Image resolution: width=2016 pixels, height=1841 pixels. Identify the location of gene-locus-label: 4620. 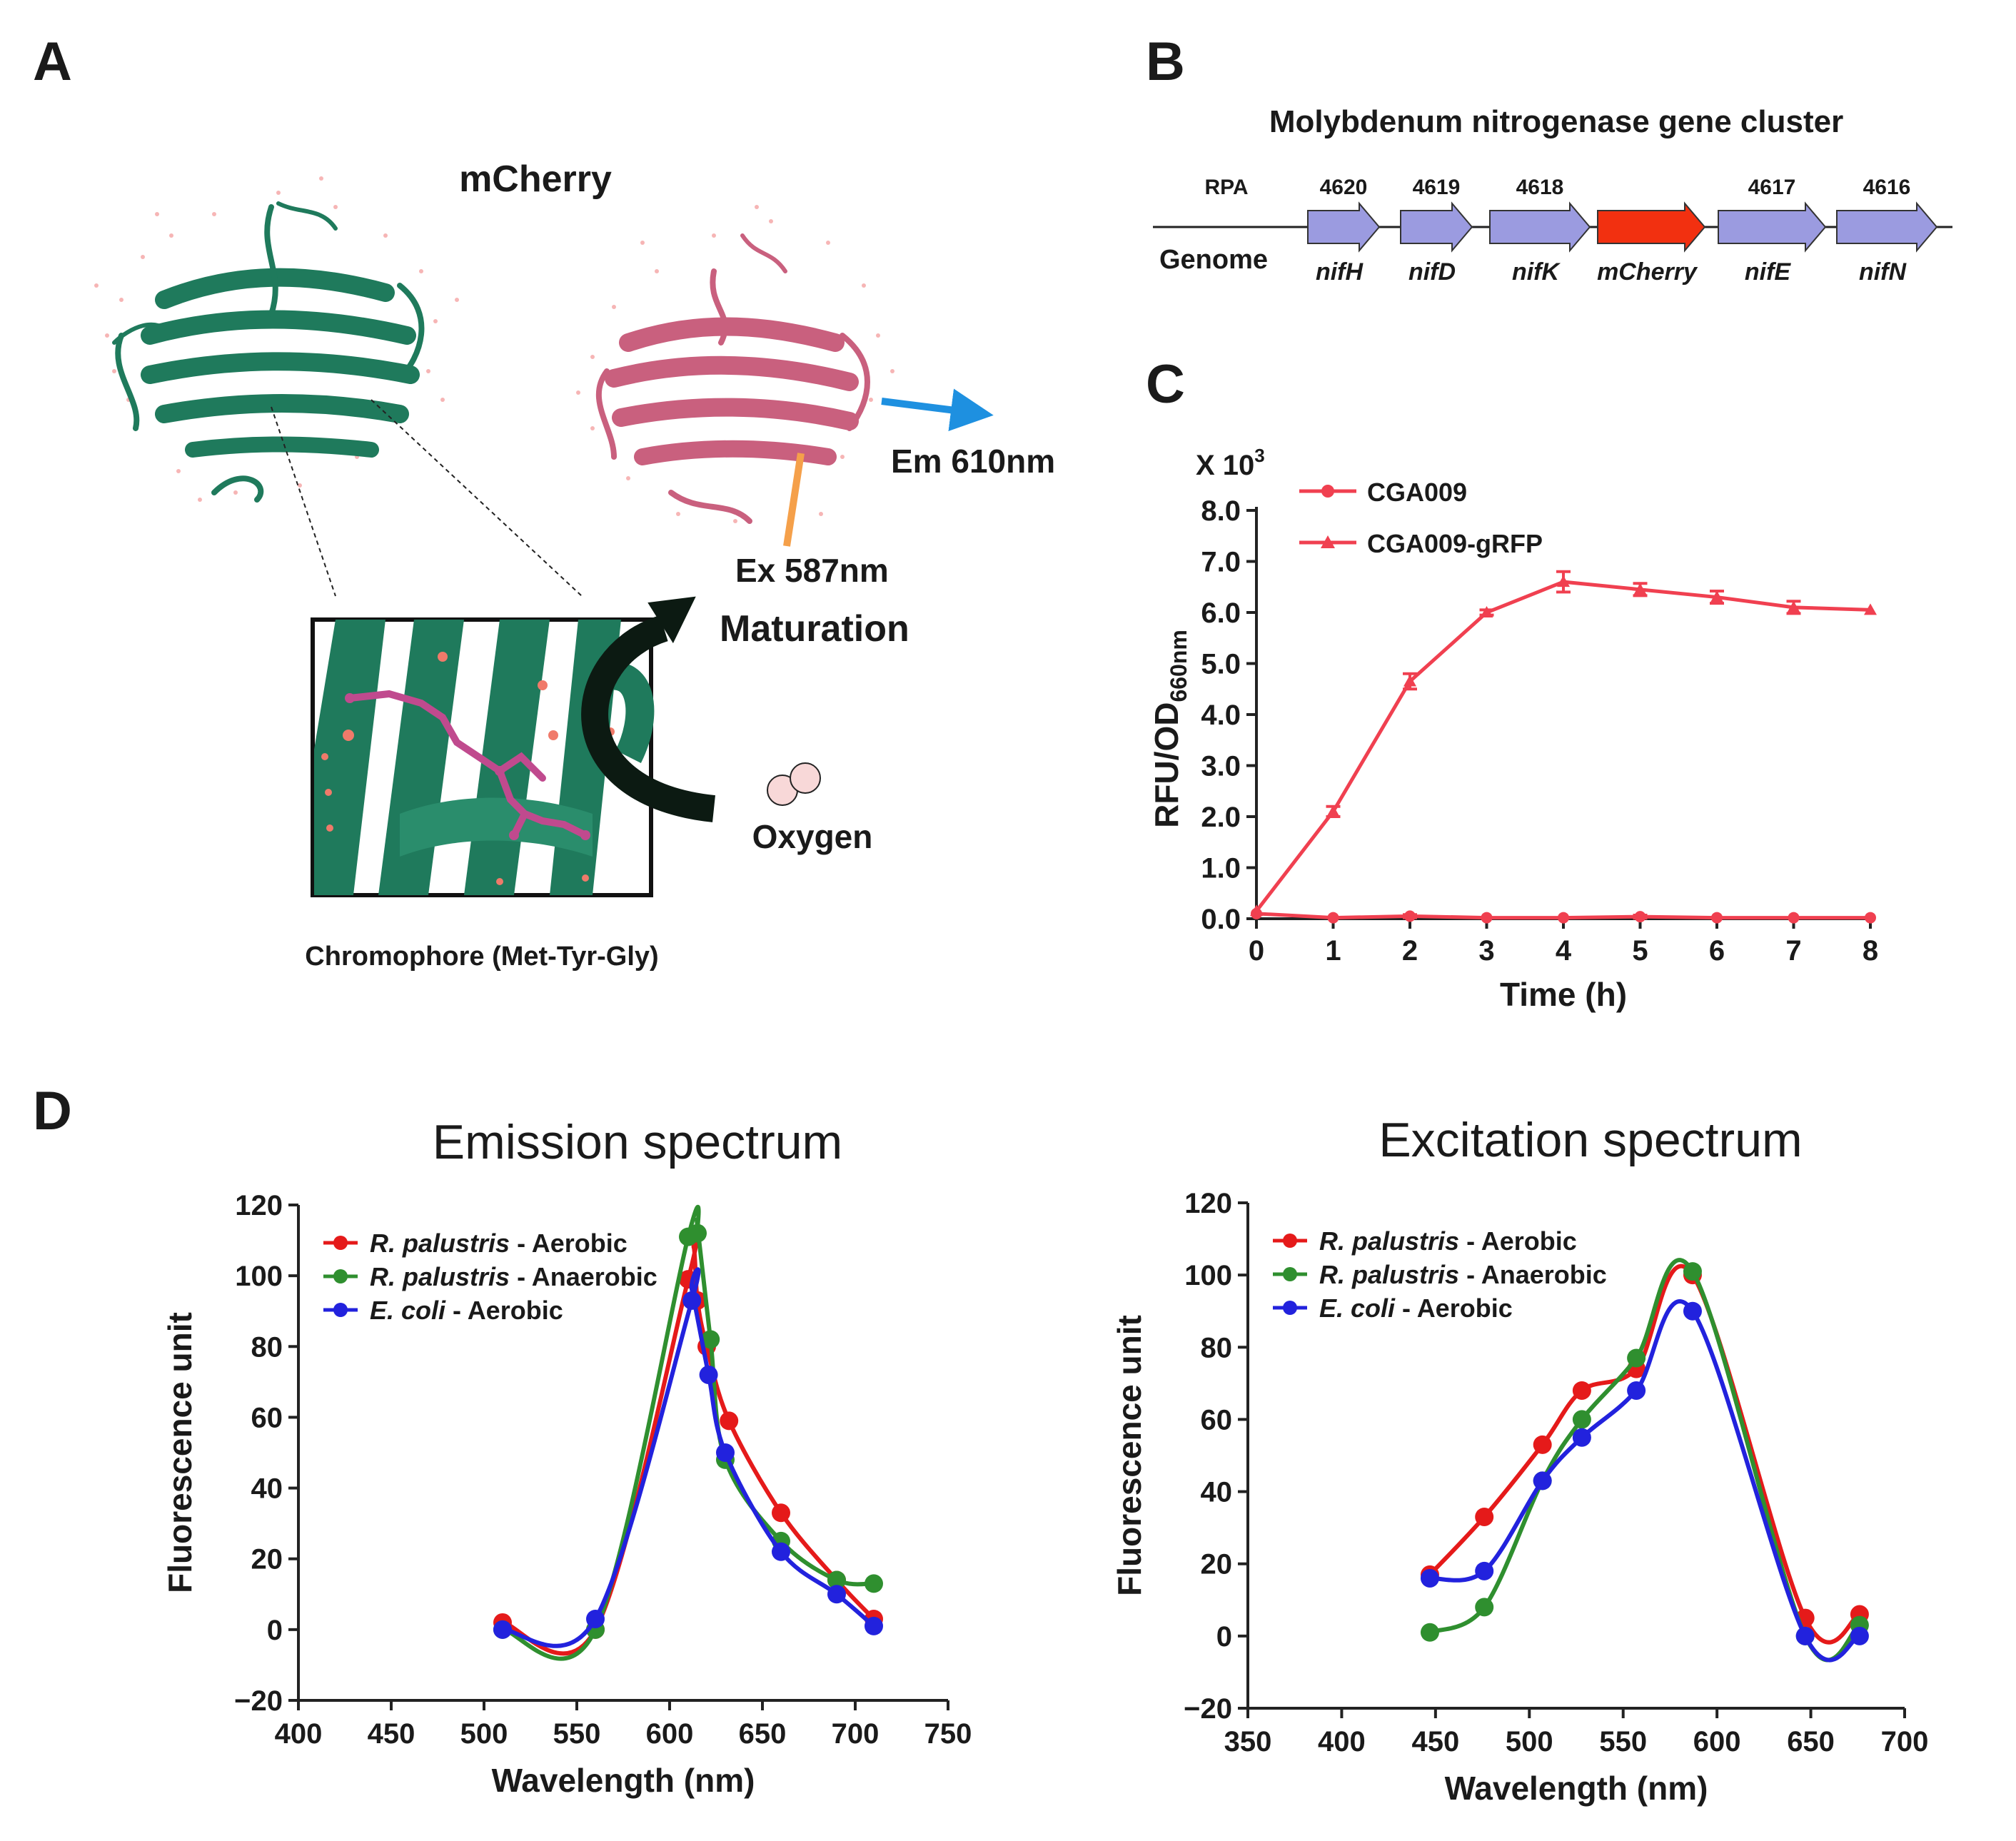
(1344, 187).